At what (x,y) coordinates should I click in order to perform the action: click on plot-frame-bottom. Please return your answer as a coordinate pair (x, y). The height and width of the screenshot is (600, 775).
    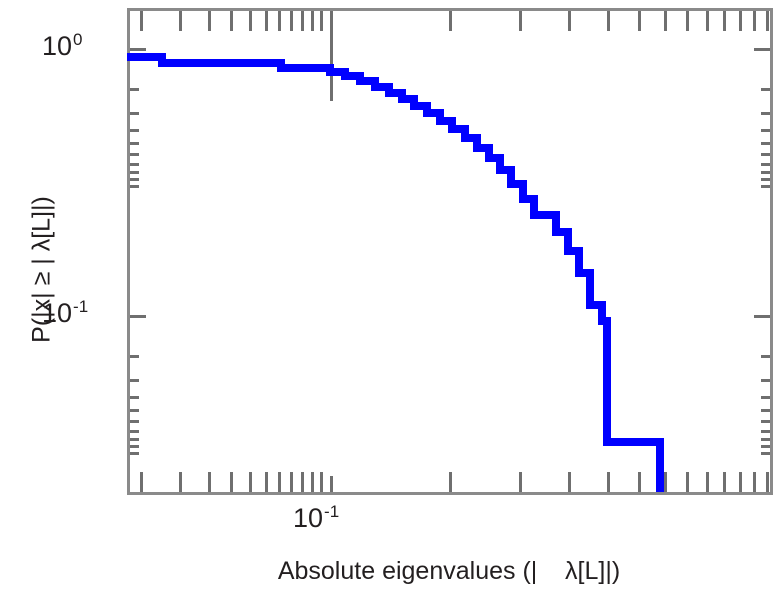
    Looking at the image, I should click on (448, 493).